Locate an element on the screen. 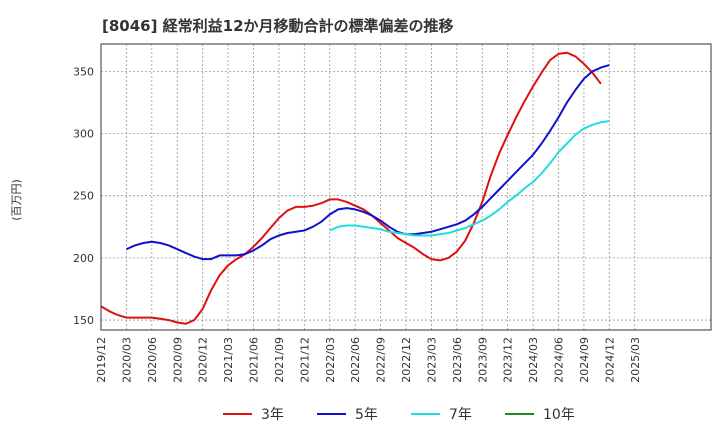 This screenshot has width=720, height=440. x-tick-label: 2021/03 is located at coordinates (228, 360).